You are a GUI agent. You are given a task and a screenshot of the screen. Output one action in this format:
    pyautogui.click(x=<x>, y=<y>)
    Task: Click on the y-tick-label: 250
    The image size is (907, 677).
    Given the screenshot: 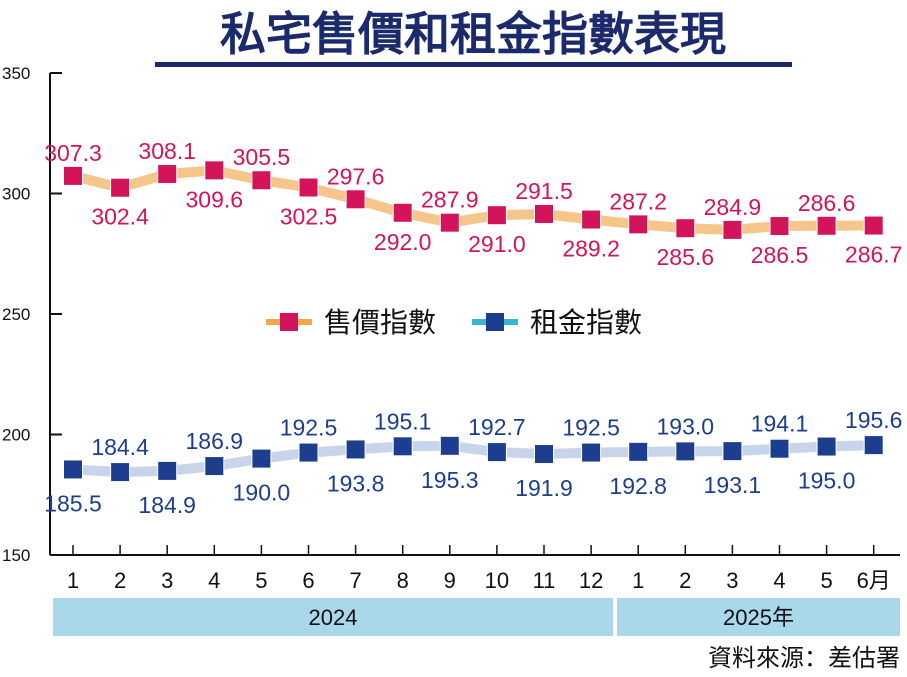 What is the action you would take?
    pyautogui.click(x=16, y=314)
    